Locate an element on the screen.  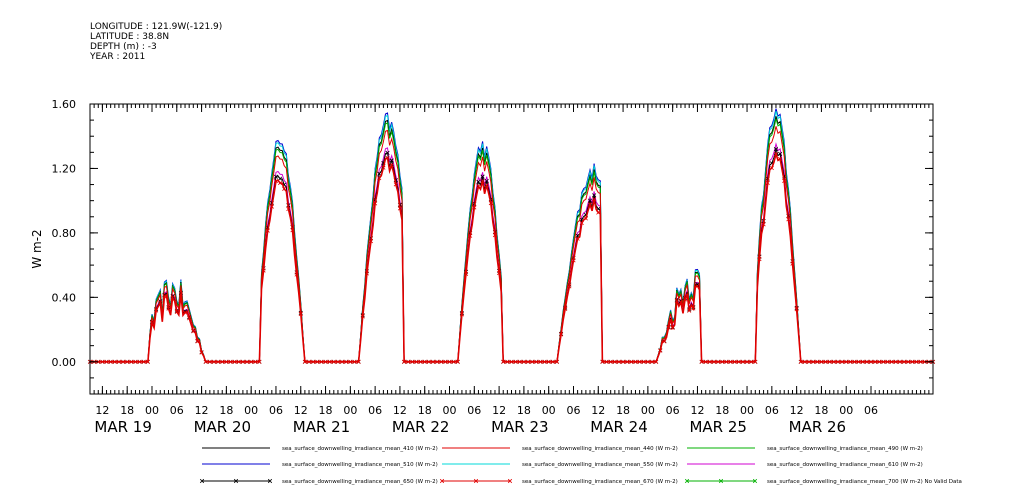
longitude-text: LONGITUDE : 121.9W(-121.9) is located at coordinates (156, 27).